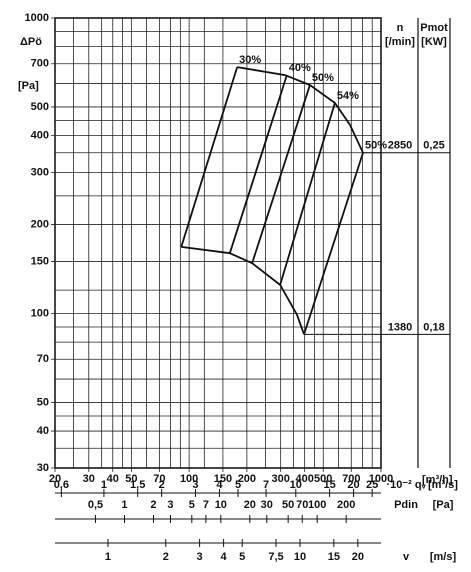 The width and height of the screenshot is (471, 572). Describe the element at coordinates (250, 60) in the screenshot. I see `efficiency-label: 30%` at that location.